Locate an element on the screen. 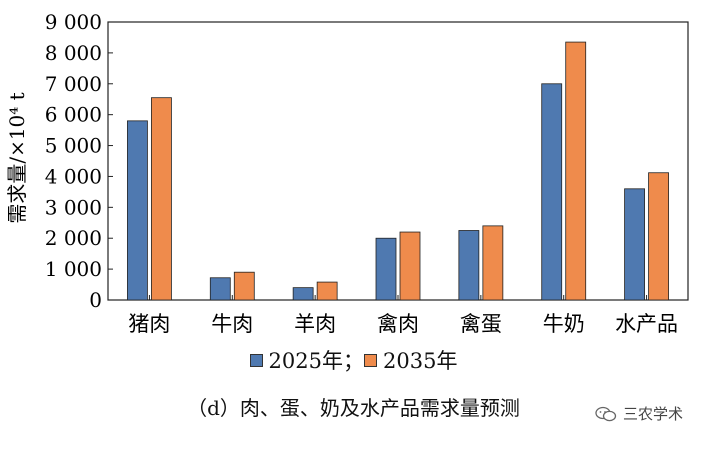  bar-牛肉-0 is located at coordinates (220, 289).